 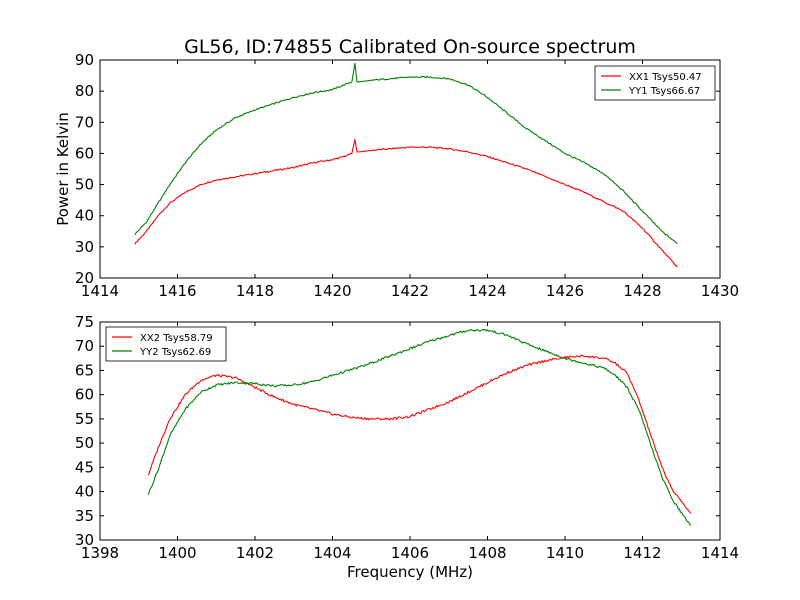 What do you see at coordinates (84, 516) in the screenshot?
I see `y-tick-label: 35` at bounding box center [84, 516].